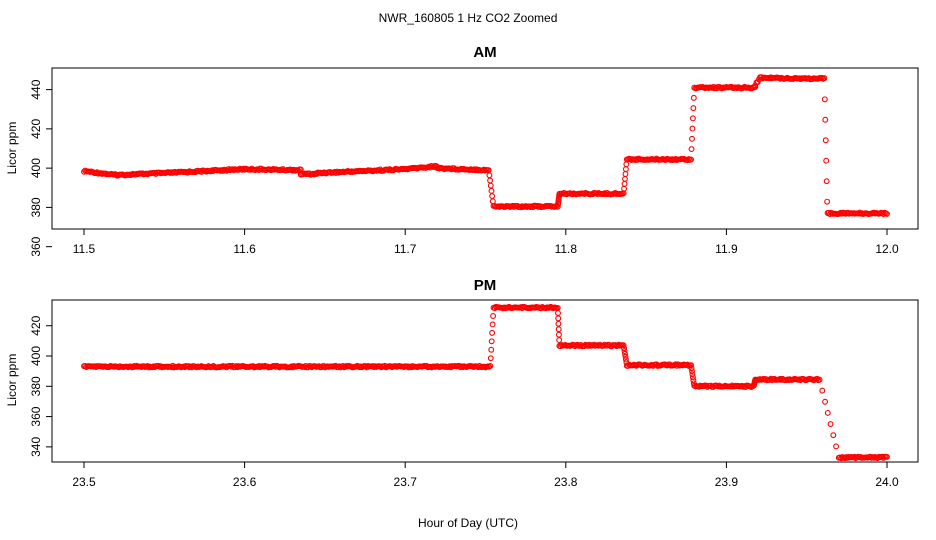  Describe the element at coordinates (485, 285) in the screenshot. I see `pm-panel-title: PM` at that location.